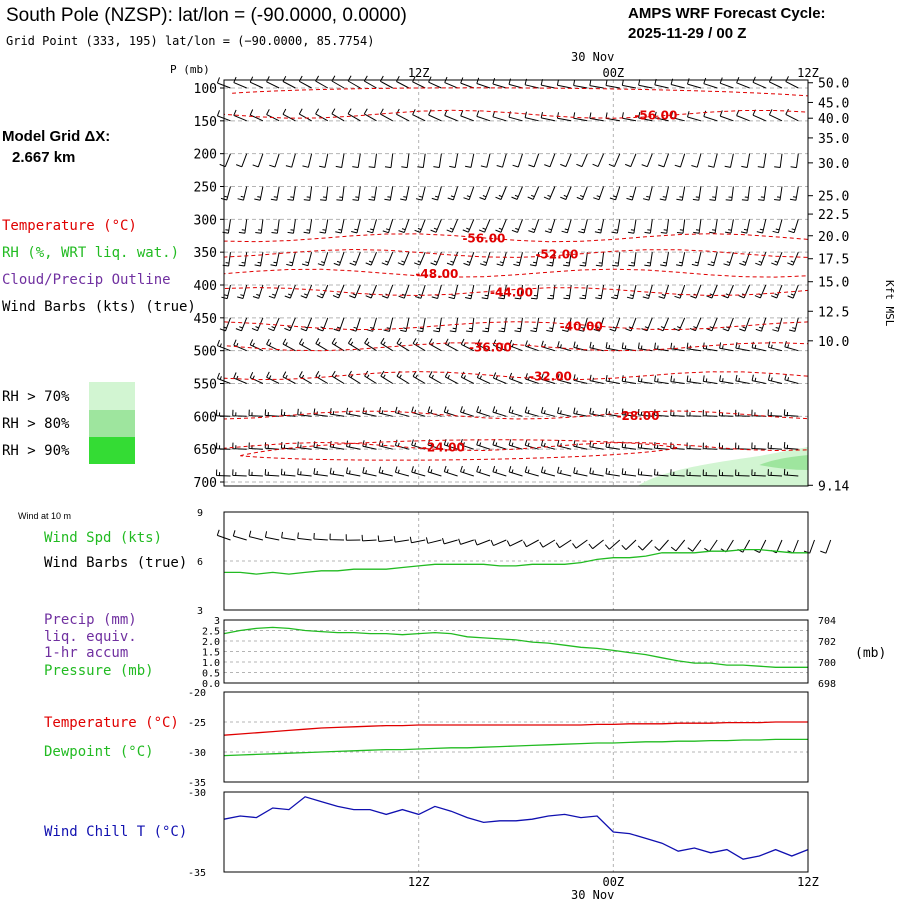  Describe the element at coordinates (827, 621) in the screenshot. I see `pressure-tick-label: 704` at that location.